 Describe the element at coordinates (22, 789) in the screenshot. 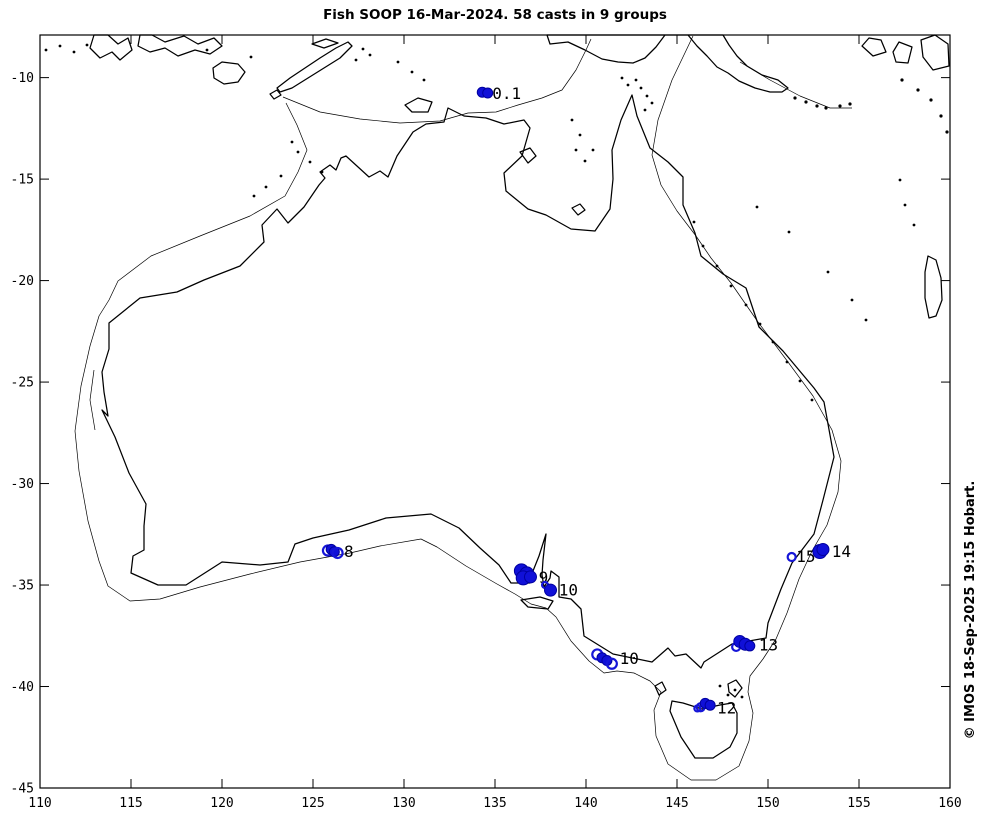

I see `y-tick-label: -45` at that location.